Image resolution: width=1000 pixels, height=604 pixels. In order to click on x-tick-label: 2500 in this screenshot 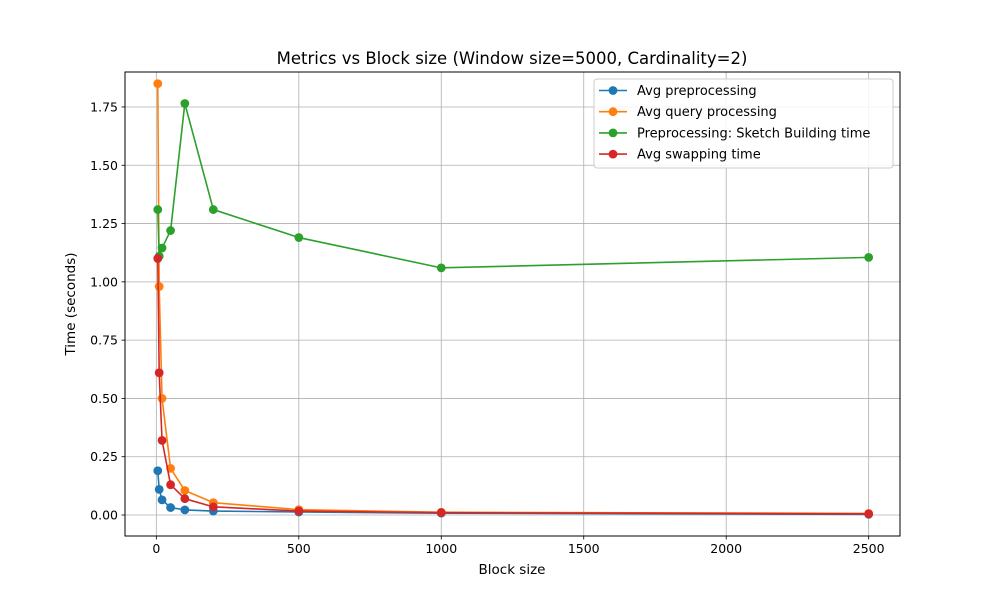, I will do `click(869, 548)`.